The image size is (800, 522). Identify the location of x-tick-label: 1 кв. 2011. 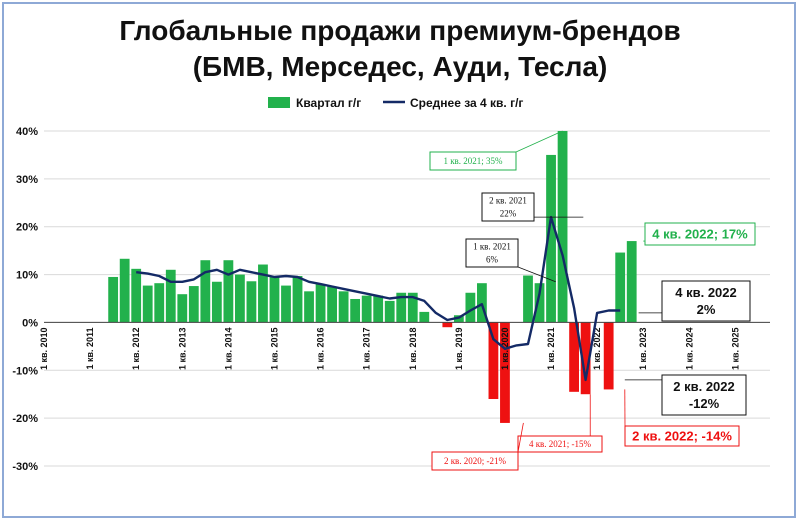
(90, 348).